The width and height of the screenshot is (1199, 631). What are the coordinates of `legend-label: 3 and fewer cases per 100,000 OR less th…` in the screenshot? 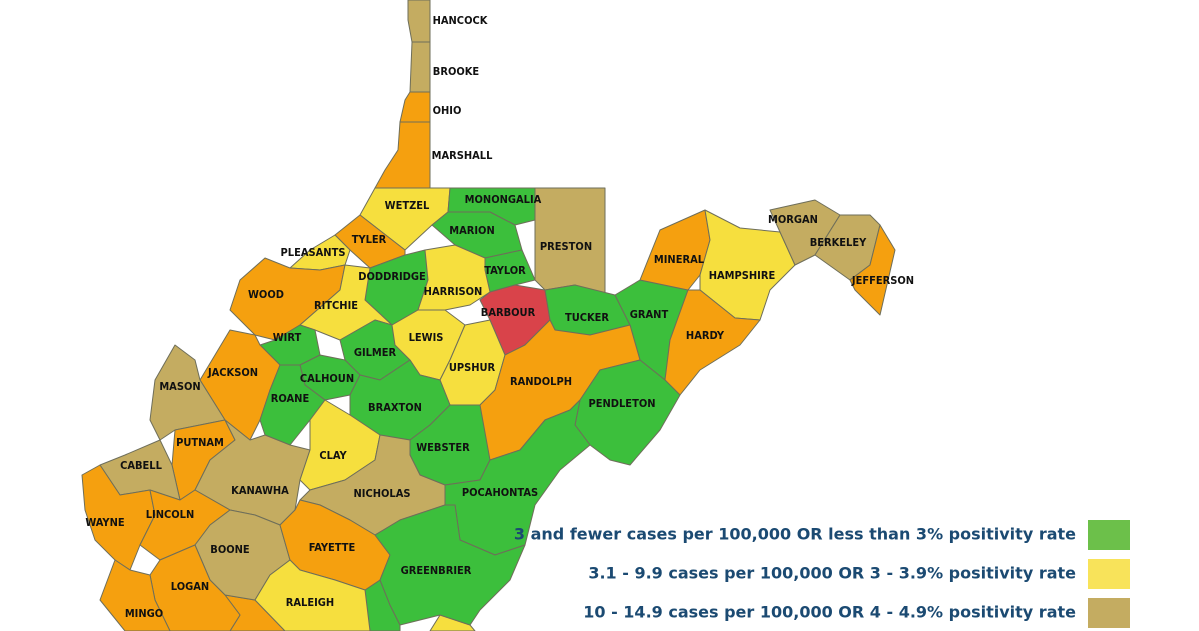 It's located at (795, 534).